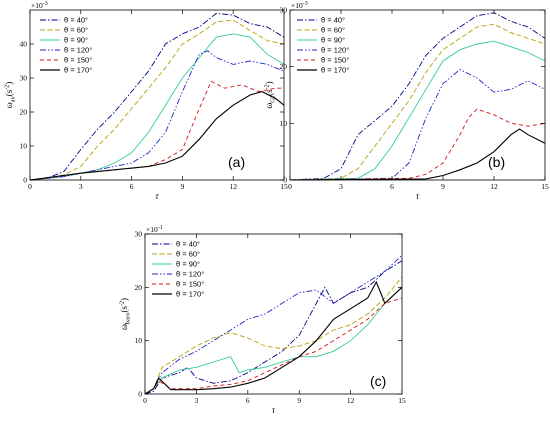  Describe the element at coordinates (10, 95) in the screenshot. I see `y-axis-label: ωav(s-2)` at that location.